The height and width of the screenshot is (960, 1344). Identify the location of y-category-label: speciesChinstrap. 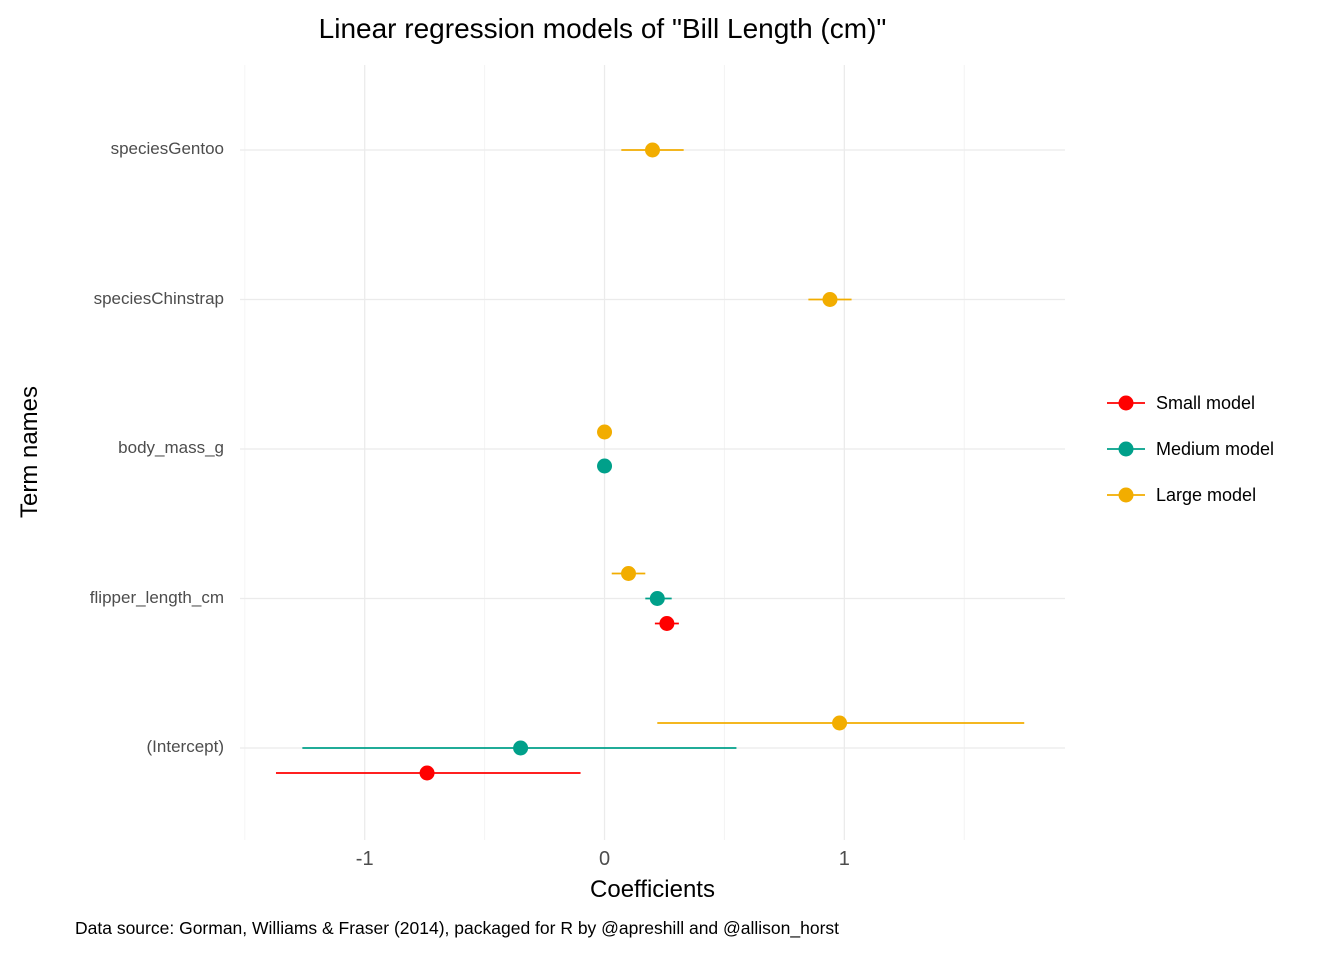
(158, 298).